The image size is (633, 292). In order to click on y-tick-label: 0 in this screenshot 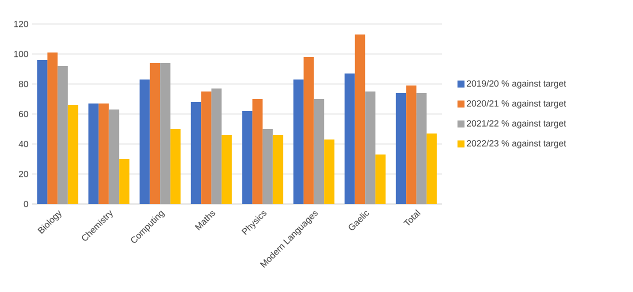, I will do `click(26, 204)`.